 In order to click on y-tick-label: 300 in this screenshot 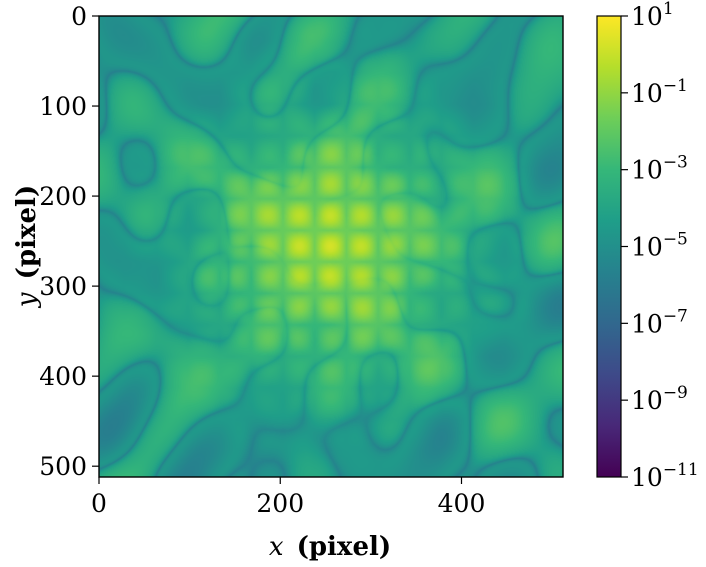, I will do `click(63, 286)`.